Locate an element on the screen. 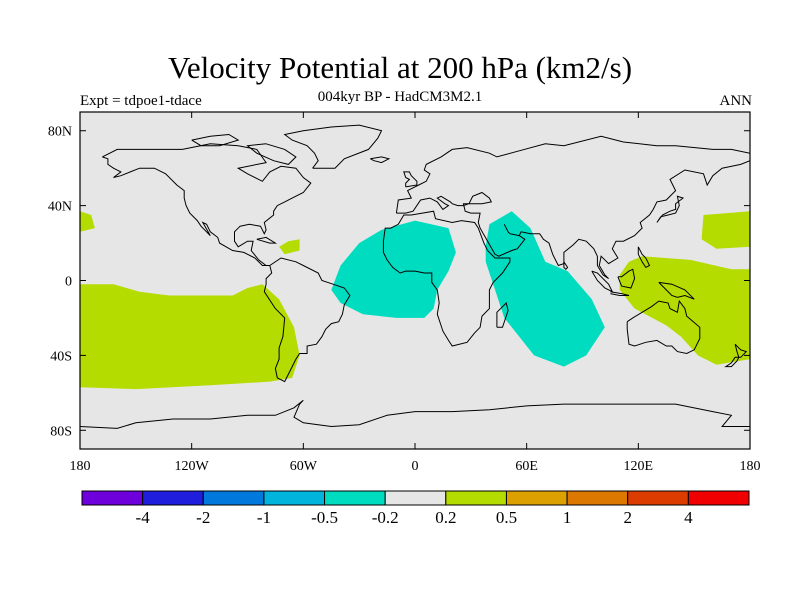  x-tick-label: 60W is located at coordinates (304, 466).